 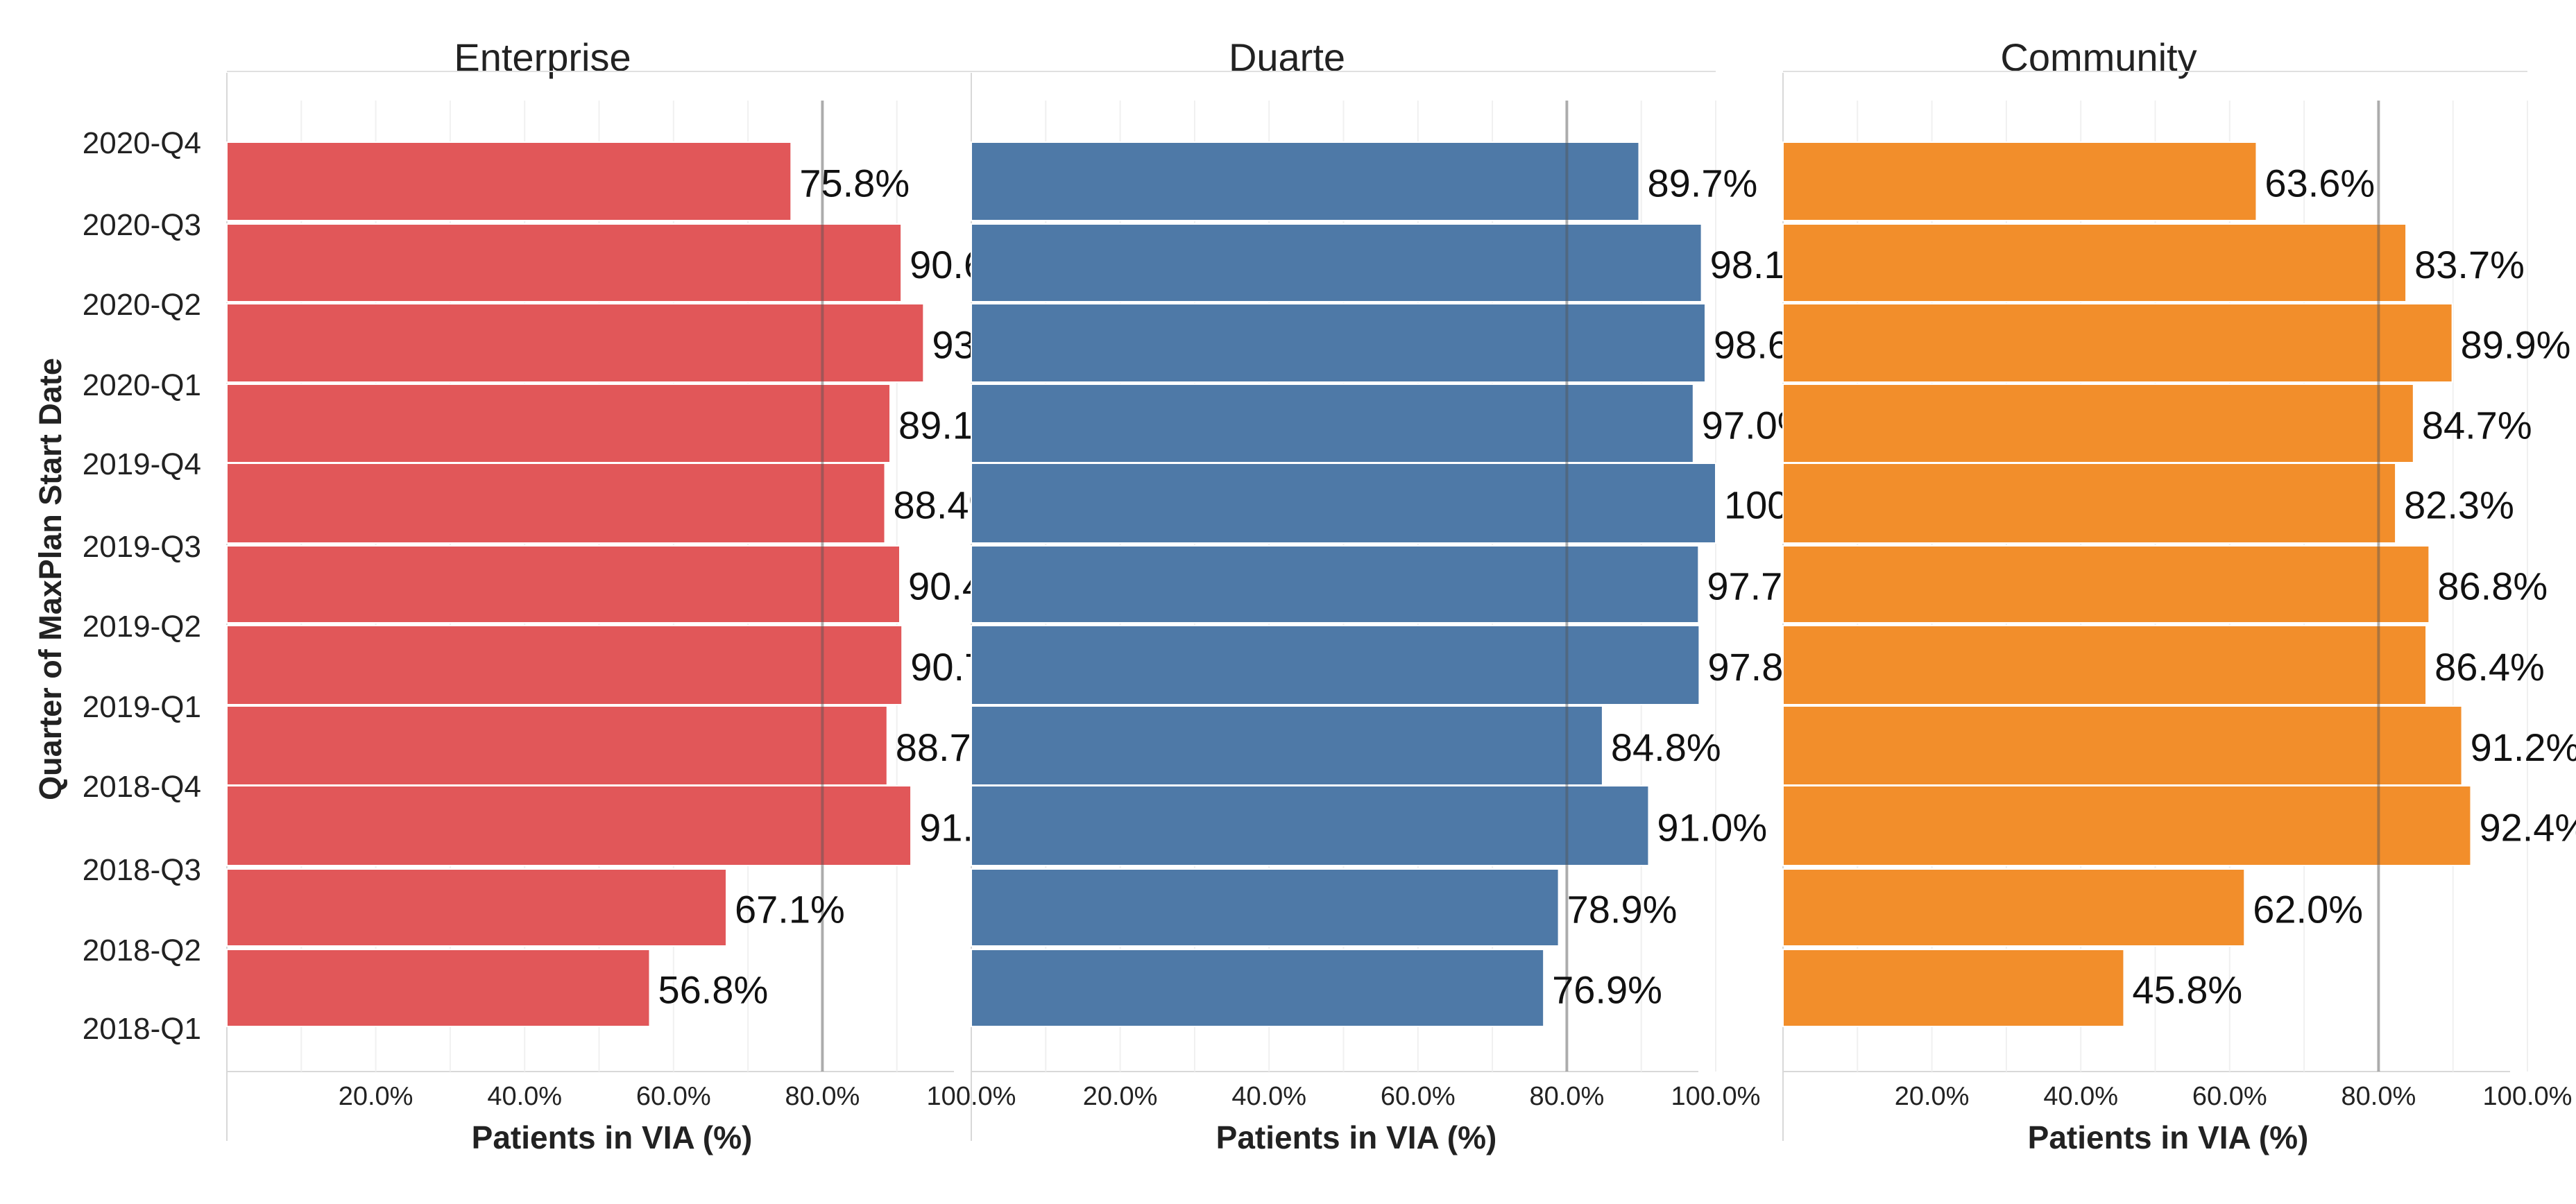 What do you see at coordinates (142, 464) in the screenshot?
I see `category-label: 2019-Q4` at bounding box center [142, 464].